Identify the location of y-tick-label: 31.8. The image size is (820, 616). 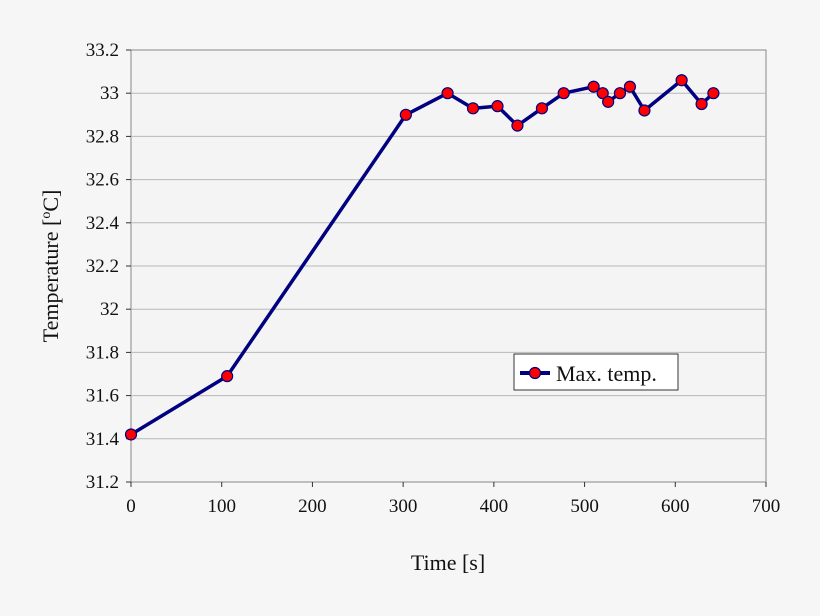
(102, 352).